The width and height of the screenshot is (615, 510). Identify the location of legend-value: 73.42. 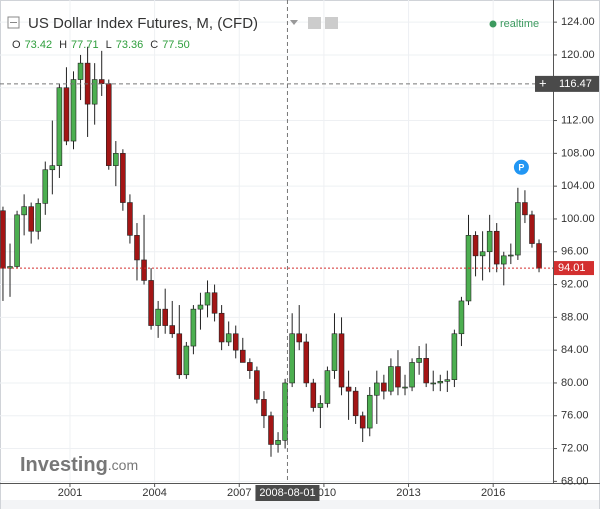
(39, 45).